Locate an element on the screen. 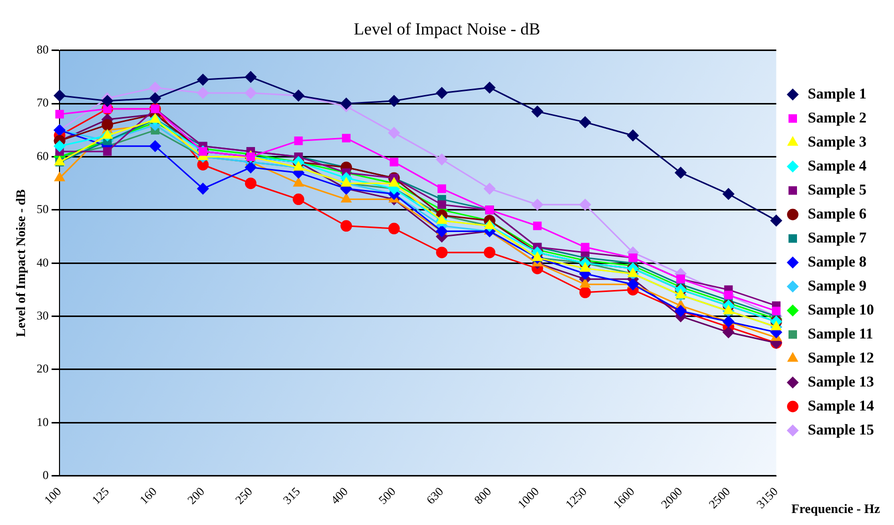 The image size is (894, 525). y-tick-label: 80 is located at coordinates (42, 49).